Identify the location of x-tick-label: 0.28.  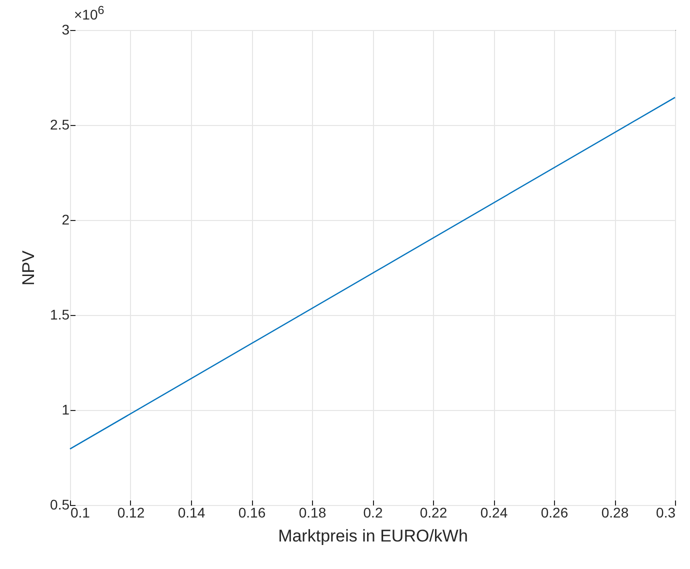
(615, 512).